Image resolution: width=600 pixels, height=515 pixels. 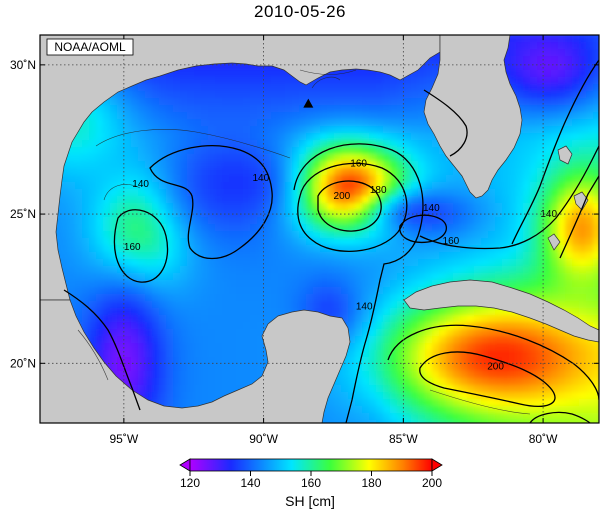 What do you see at coordinates (358, 163) in the screenshot?
I see `contour-label: 160` at bounding box center [358, 163].